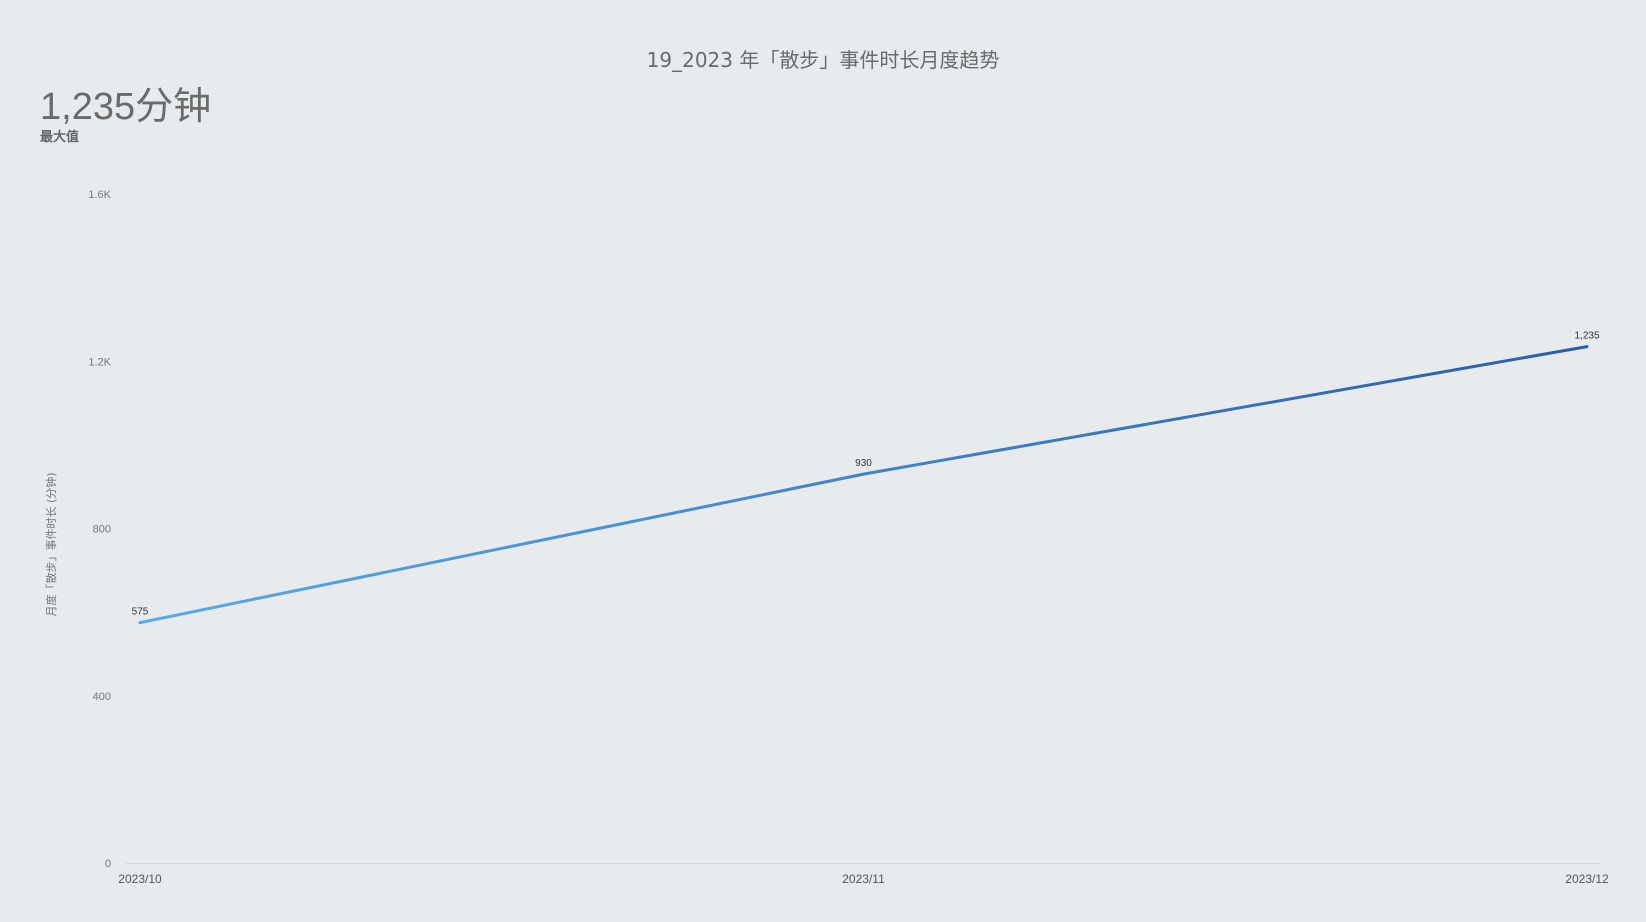 The height and width of the screenshot is (922, 1646). Describe the element at coordinates (863, 463) in the screenshot. I see `data-label: 930` at that location.